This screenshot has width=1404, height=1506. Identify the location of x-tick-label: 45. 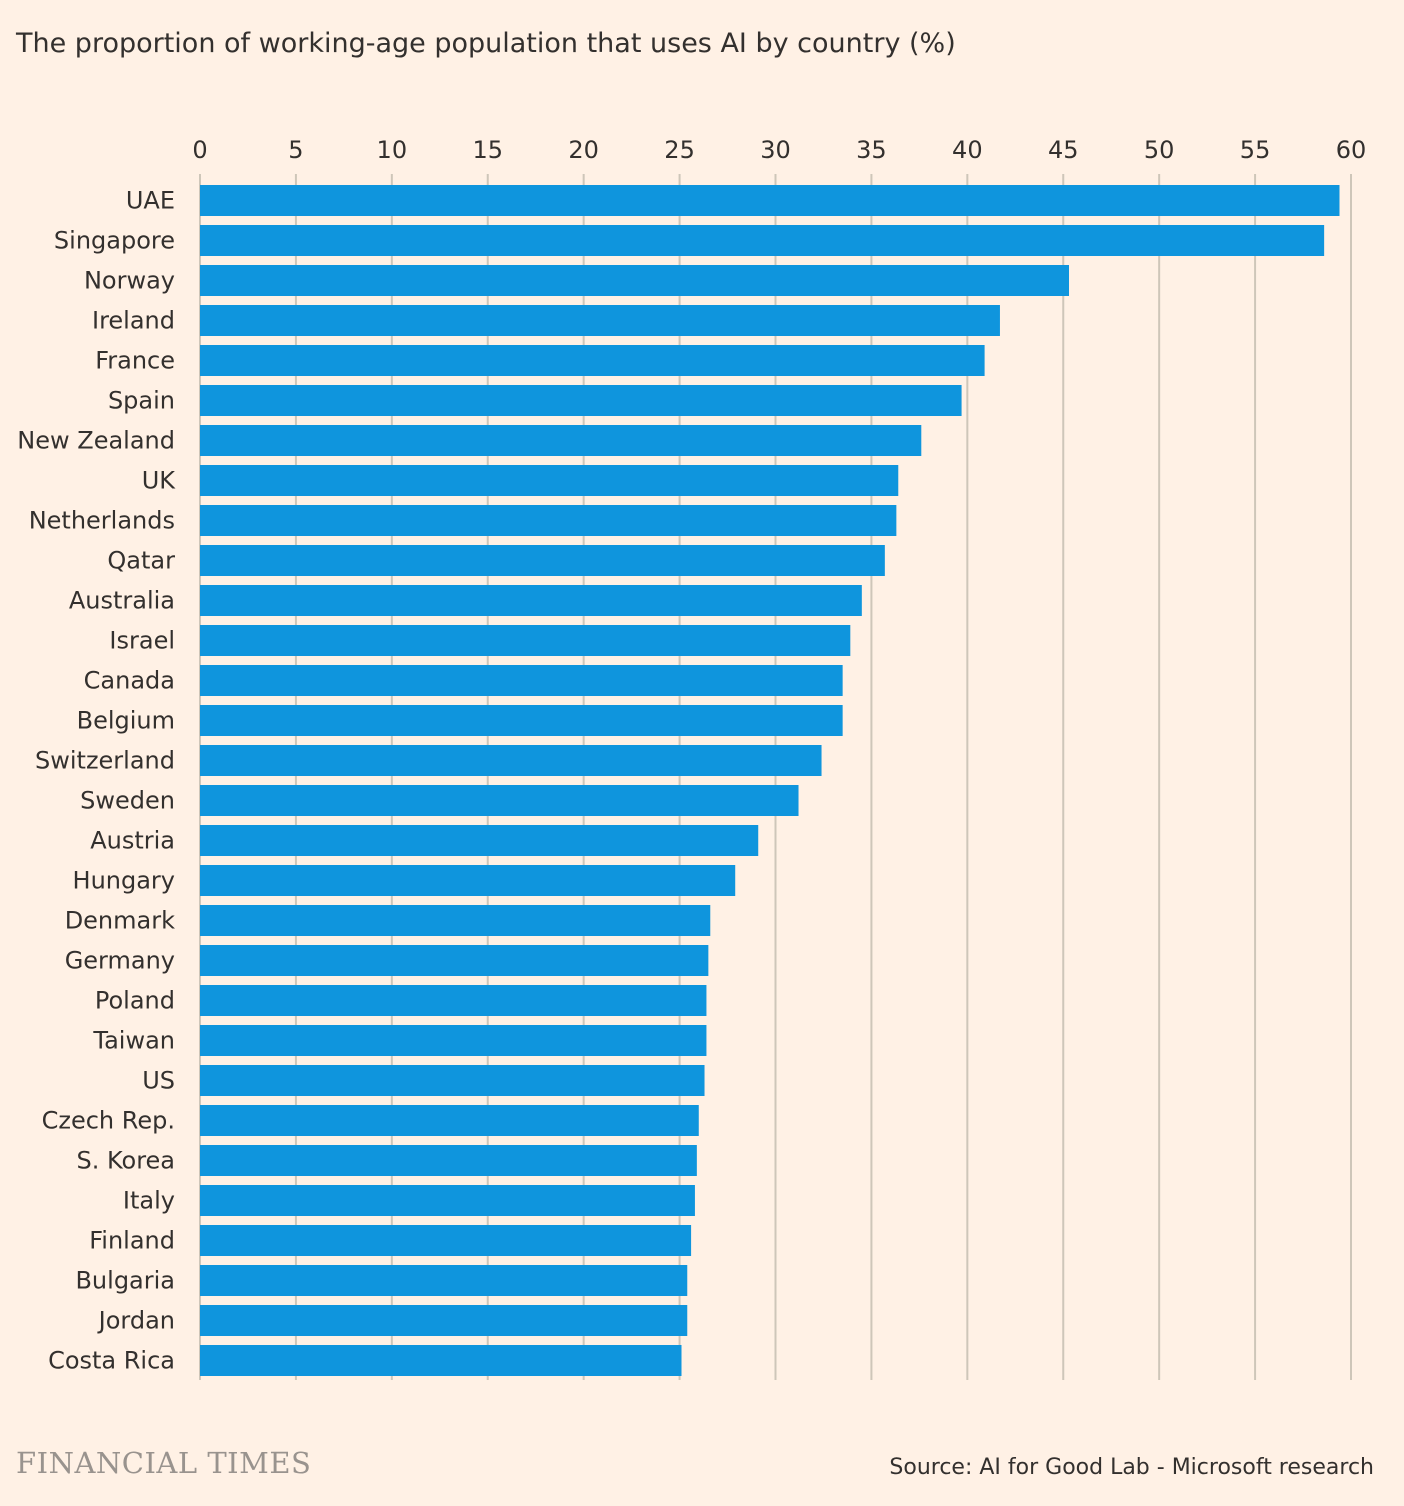
(1063, 150).